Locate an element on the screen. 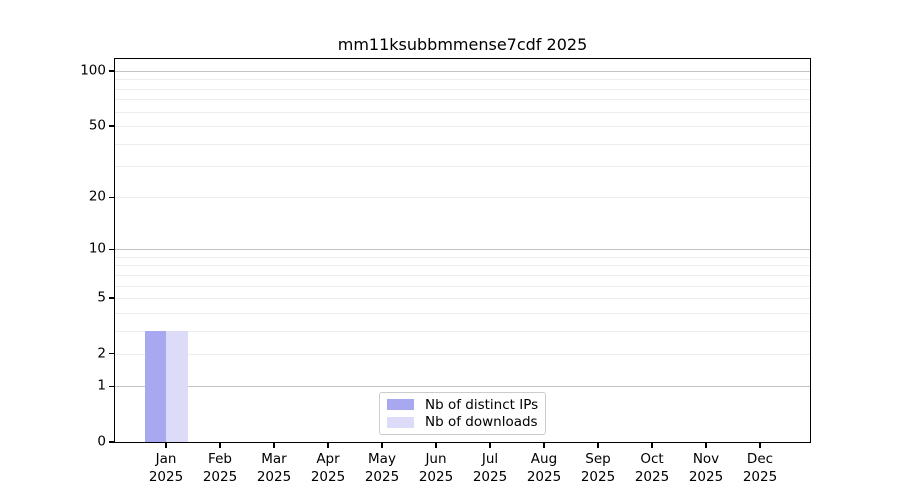 The image size is (900, 500). x-tick-label-month: Aug is located at coordinates (544, 459).